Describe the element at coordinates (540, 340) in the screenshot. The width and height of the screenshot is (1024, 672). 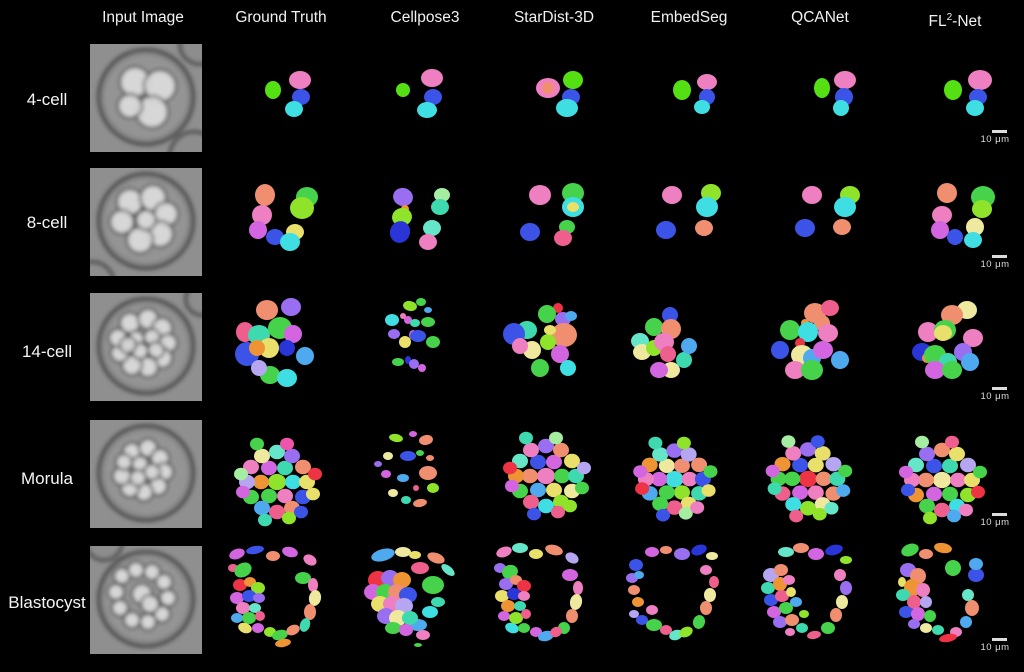
I see `panel-14-cell-stardist3d` at that location.